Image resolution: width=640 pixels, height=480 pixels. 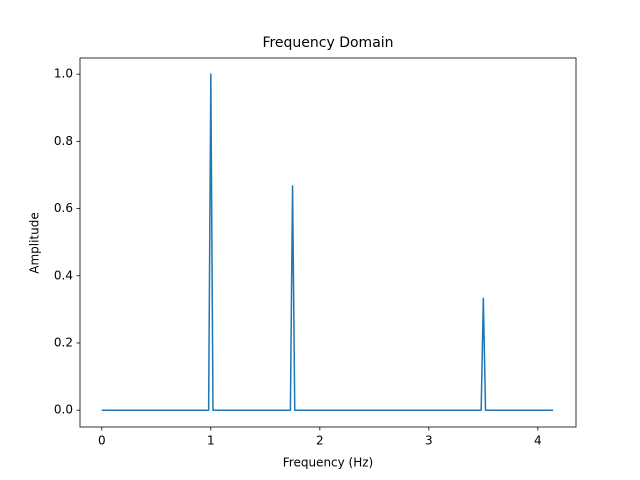 What do you see at coordinates (538, 441) in the screenshot?
I see `x-tick-label: 4` at bounding box center [538, 441].